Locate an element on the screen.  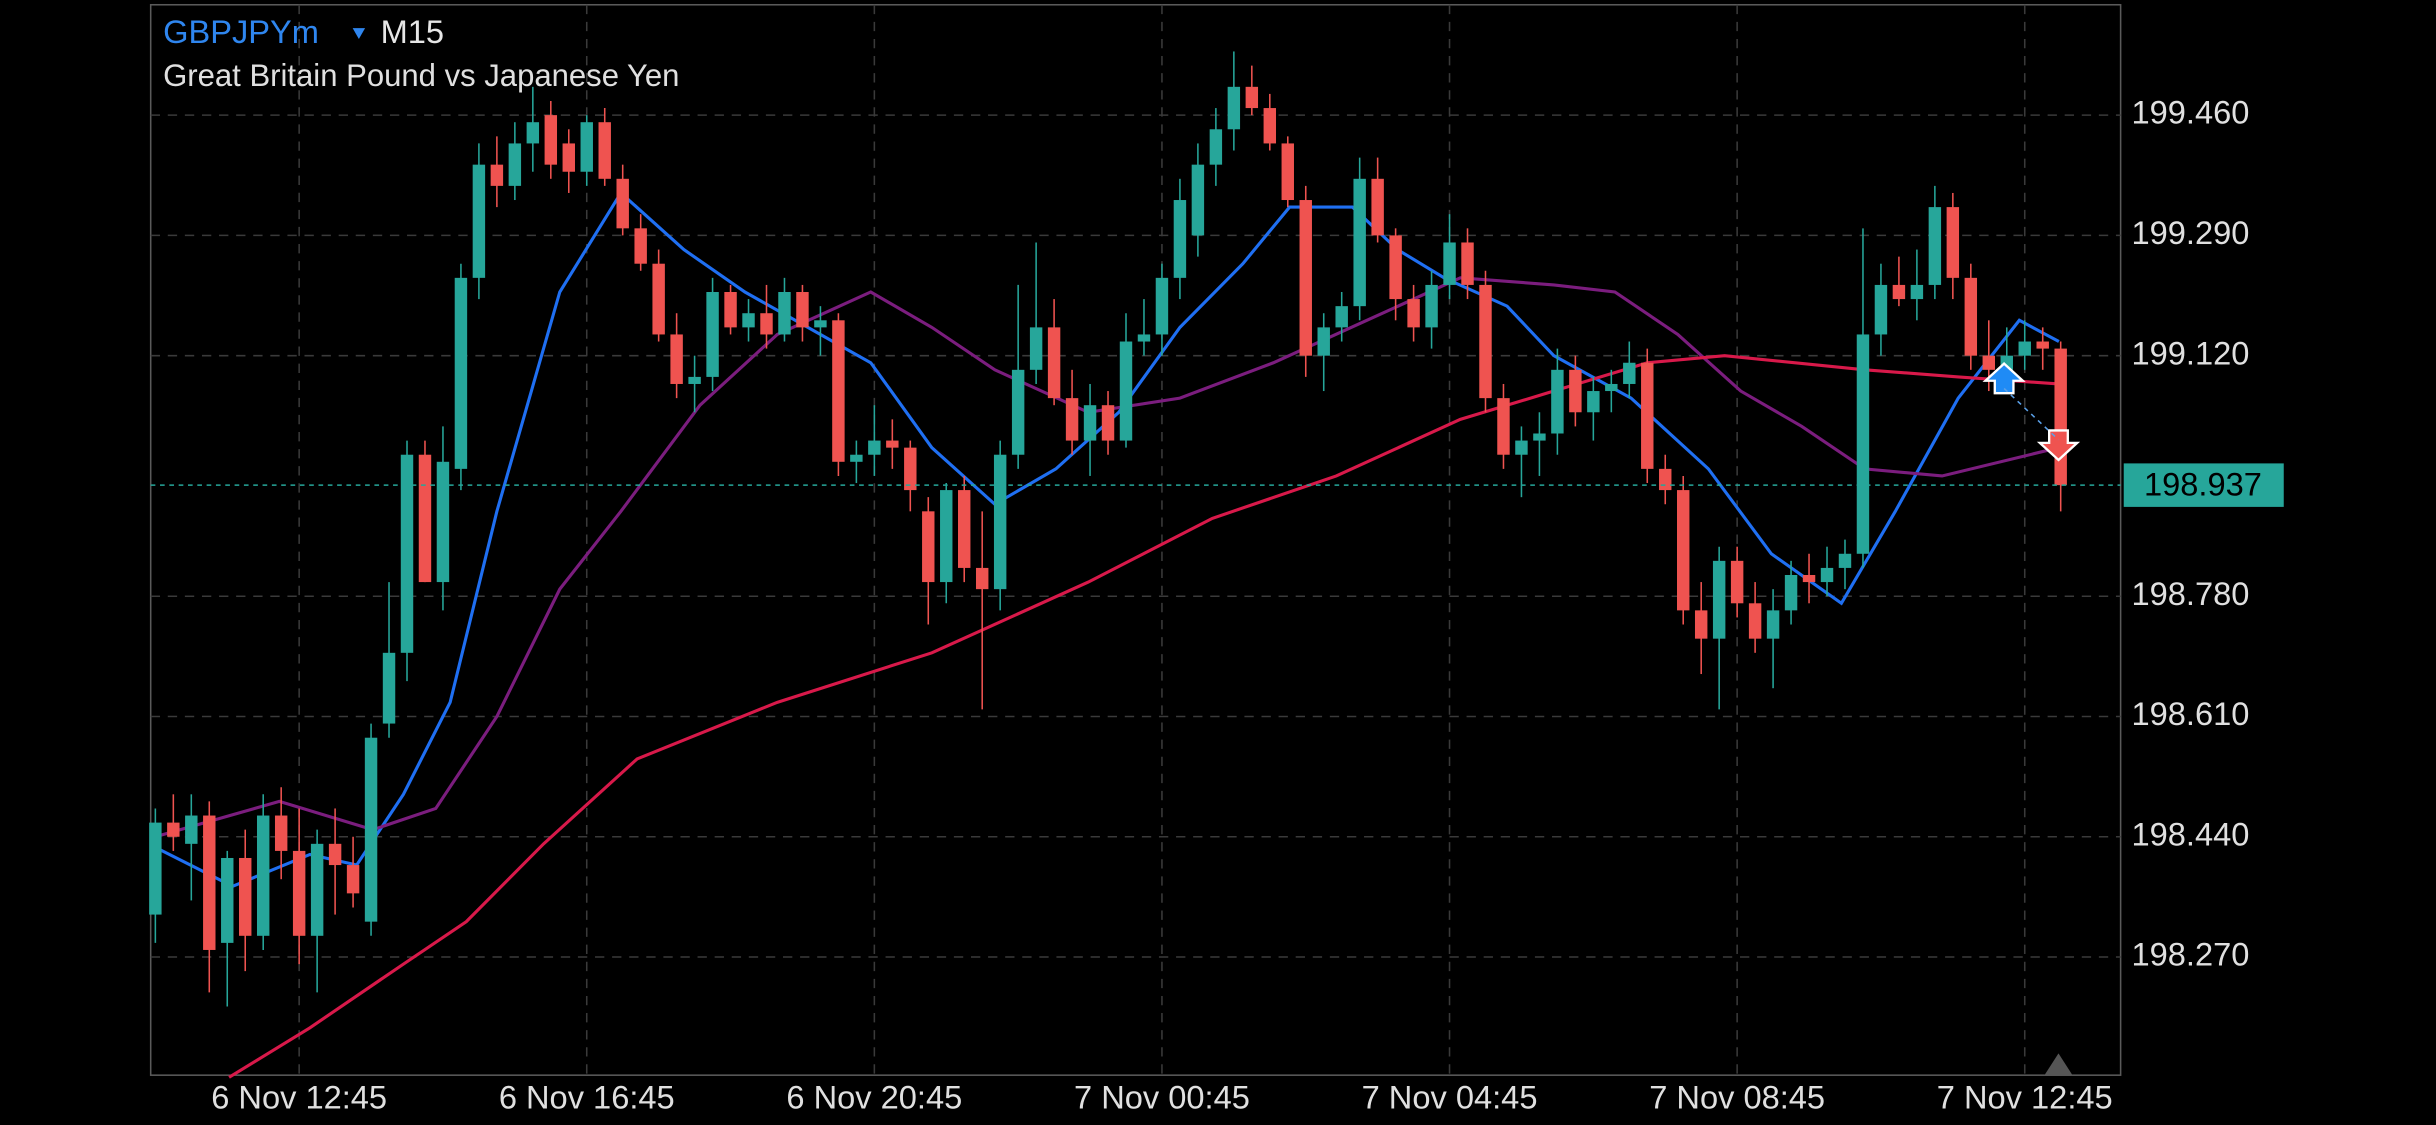
x-tick-label: 6 Nov 20:45 is located at coordinates (874, 1097).